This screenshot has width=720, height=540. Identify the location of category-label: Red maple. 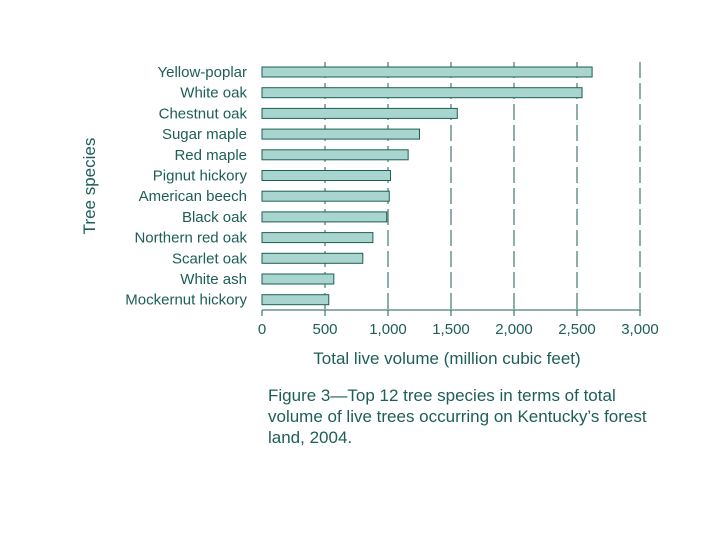
(210, 155).